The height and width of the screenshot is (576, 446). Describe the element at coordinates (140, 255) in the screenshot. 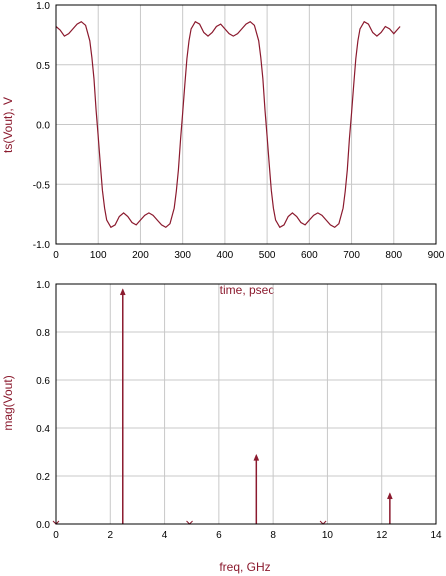

I see `x-tick-label: 200` at that location.